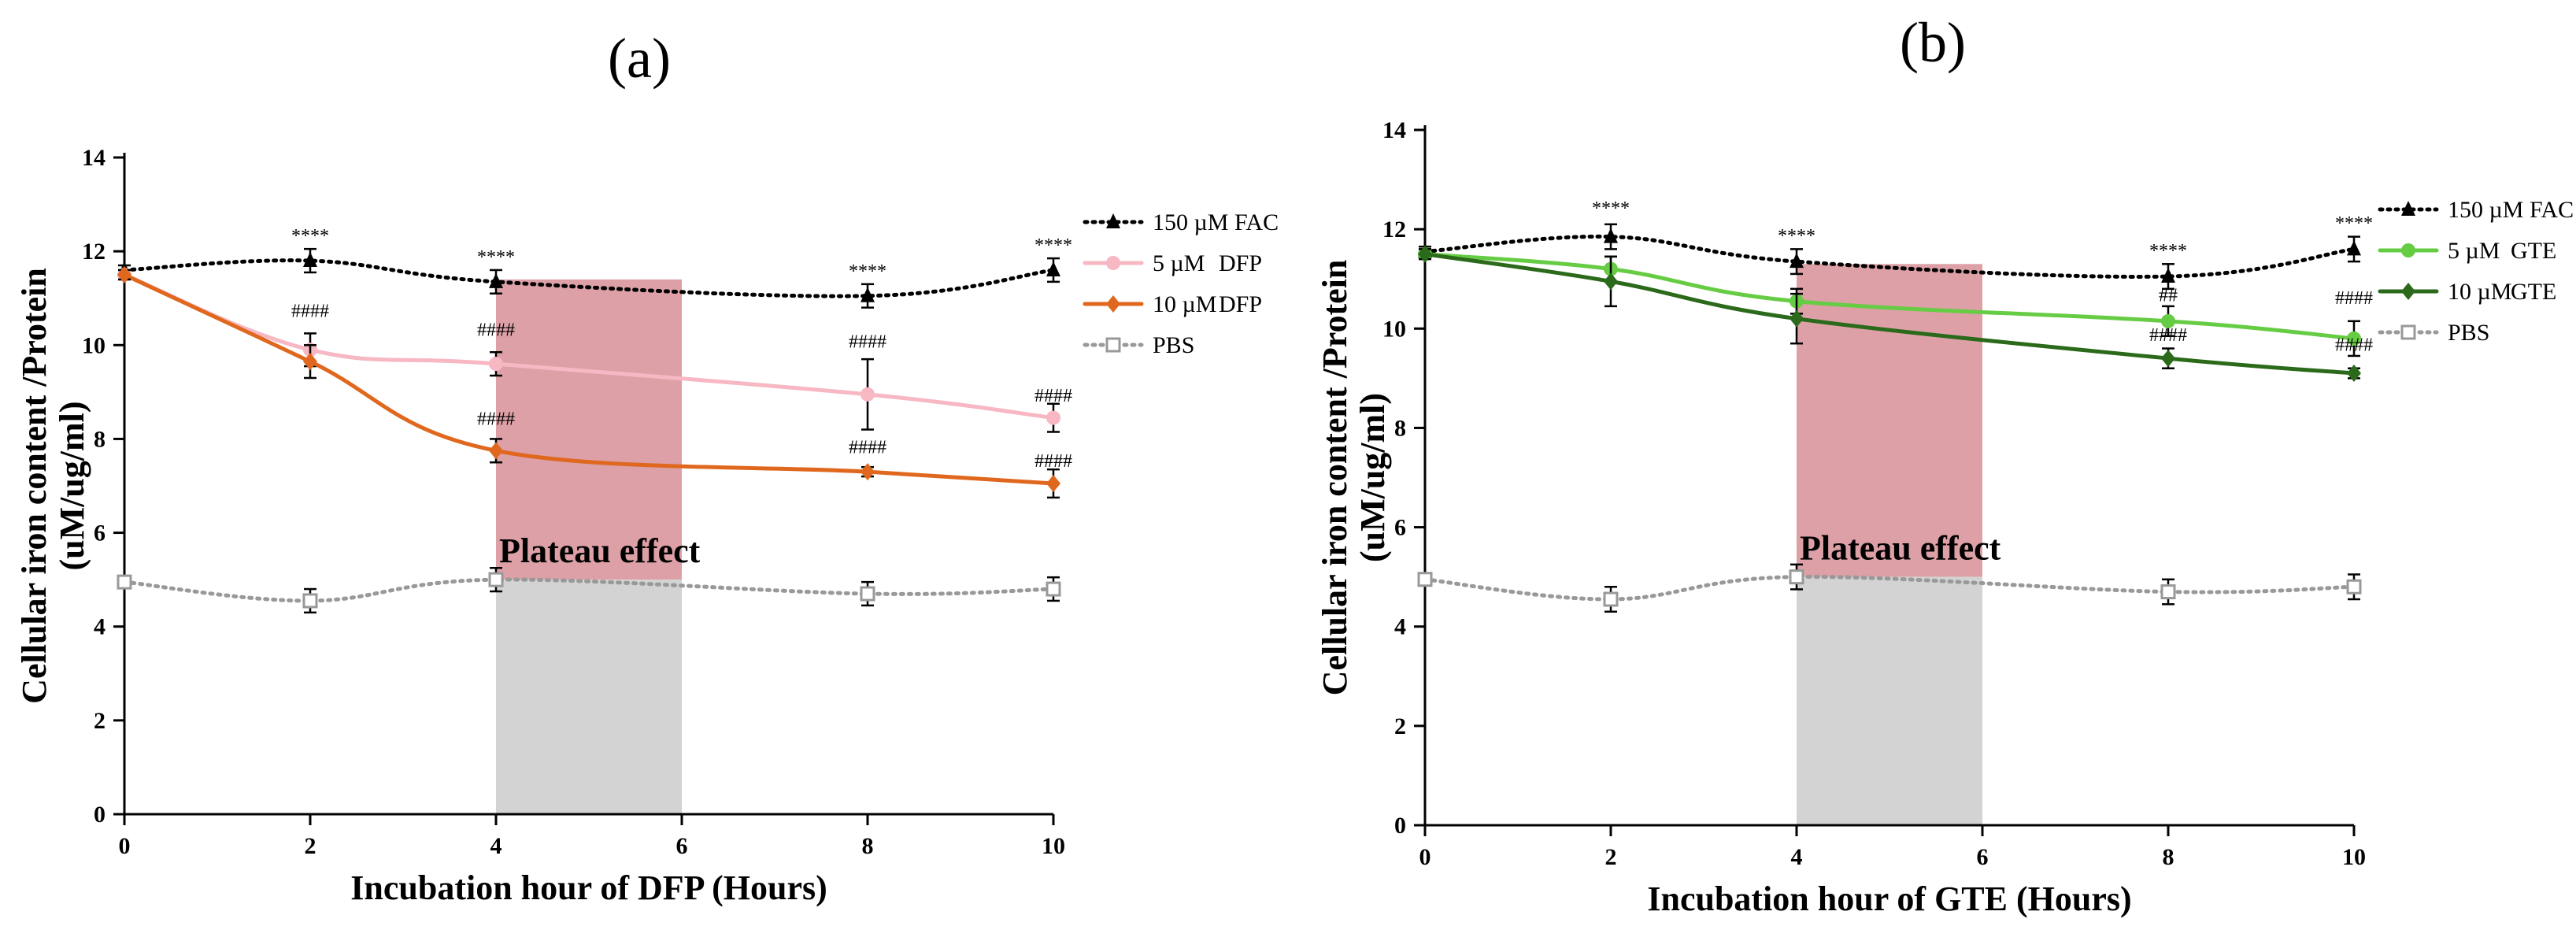  What do you see at coordinates (1889, 257) in the screenshot?
I see `series-150-m-fac` at bounding box center [1889, 257].